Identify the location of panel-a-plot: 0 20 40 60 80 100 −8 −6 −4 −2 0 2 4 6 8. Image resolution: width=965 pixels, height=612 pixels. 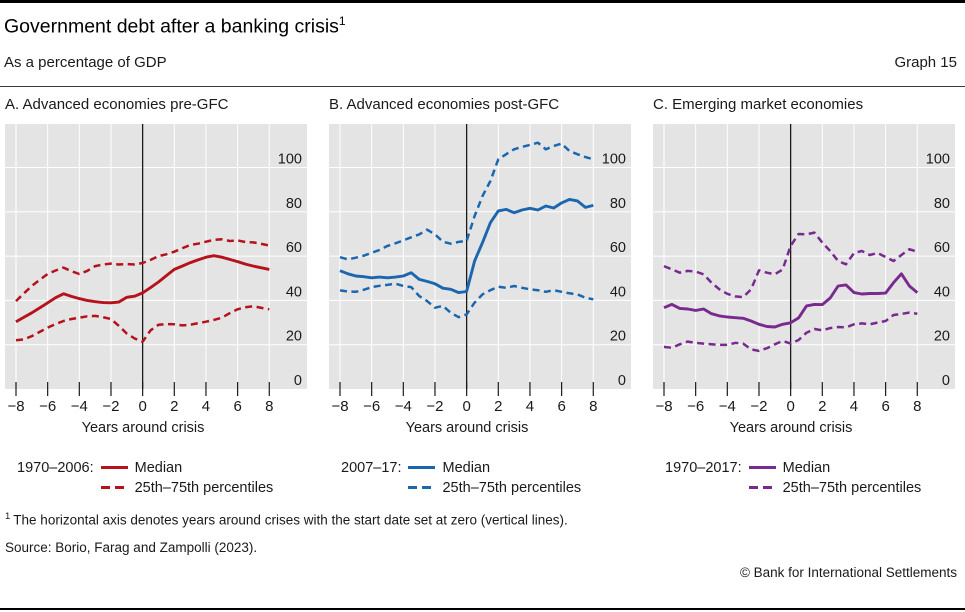
(156, 269).